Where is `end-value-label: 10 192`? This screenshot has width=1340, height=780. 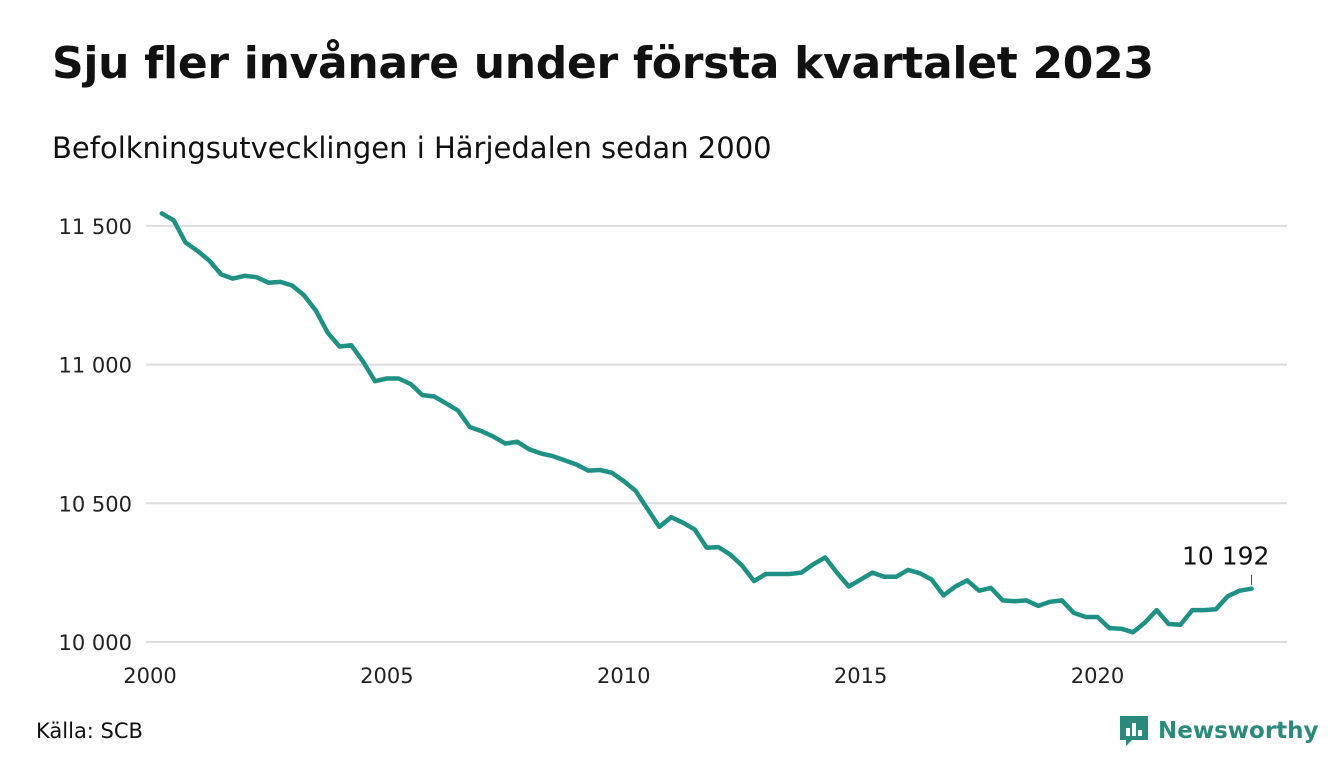
end-value-label: 10 192 is located at coordinates (1225, 556).